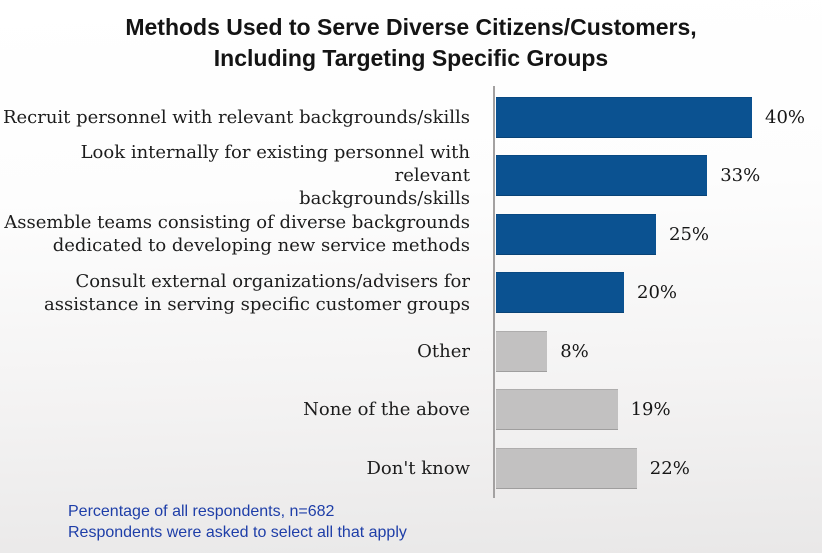 The height and width of the screenshot is (553, 822). I want to click on bar-cell: 40%, so click(651, 117).